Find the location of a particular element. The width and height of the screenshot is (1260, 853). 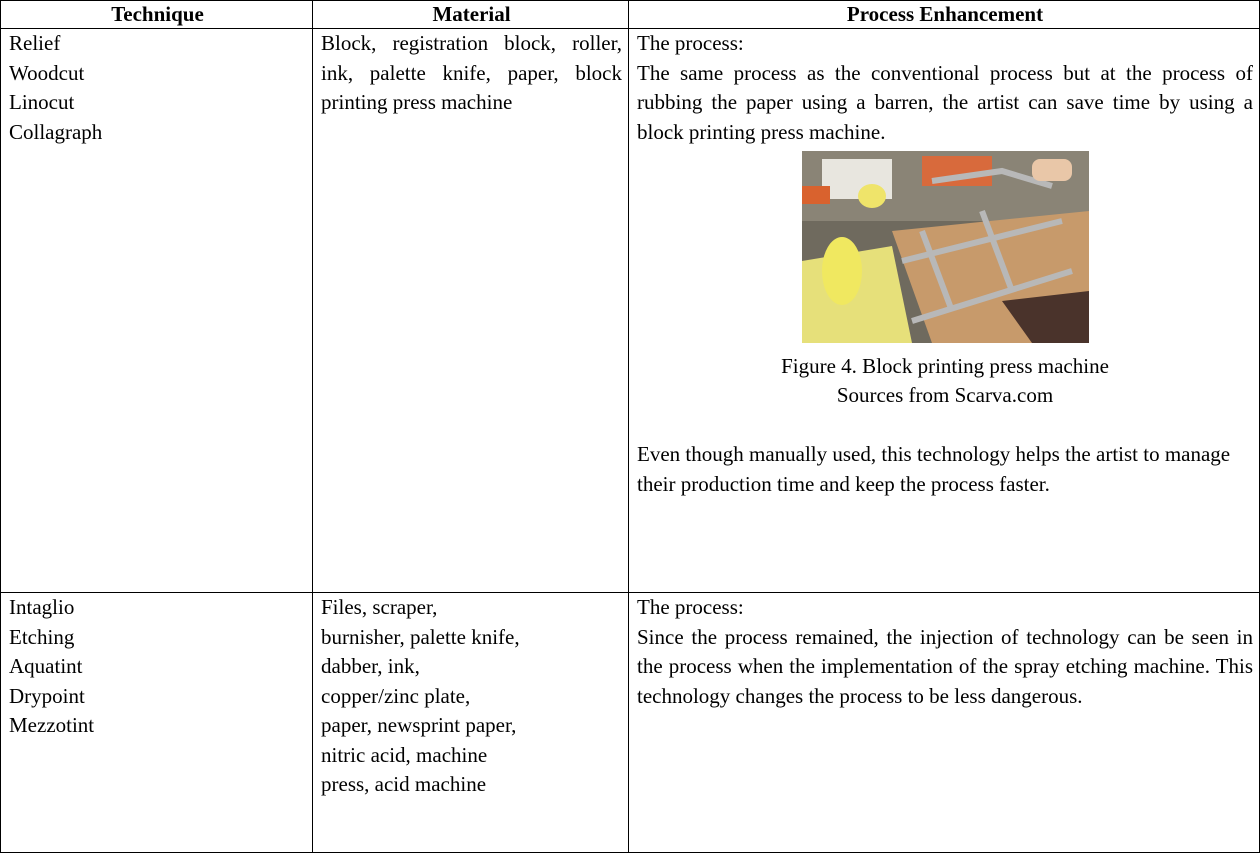

technique: Intaglio is located at coordinates (42, 607).